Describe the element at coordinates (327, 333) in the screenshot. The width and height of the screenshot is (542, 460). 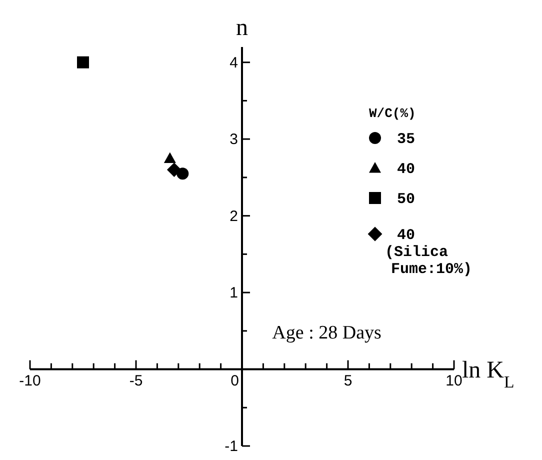
I see `annotation: Age : 28 Days` at that location.